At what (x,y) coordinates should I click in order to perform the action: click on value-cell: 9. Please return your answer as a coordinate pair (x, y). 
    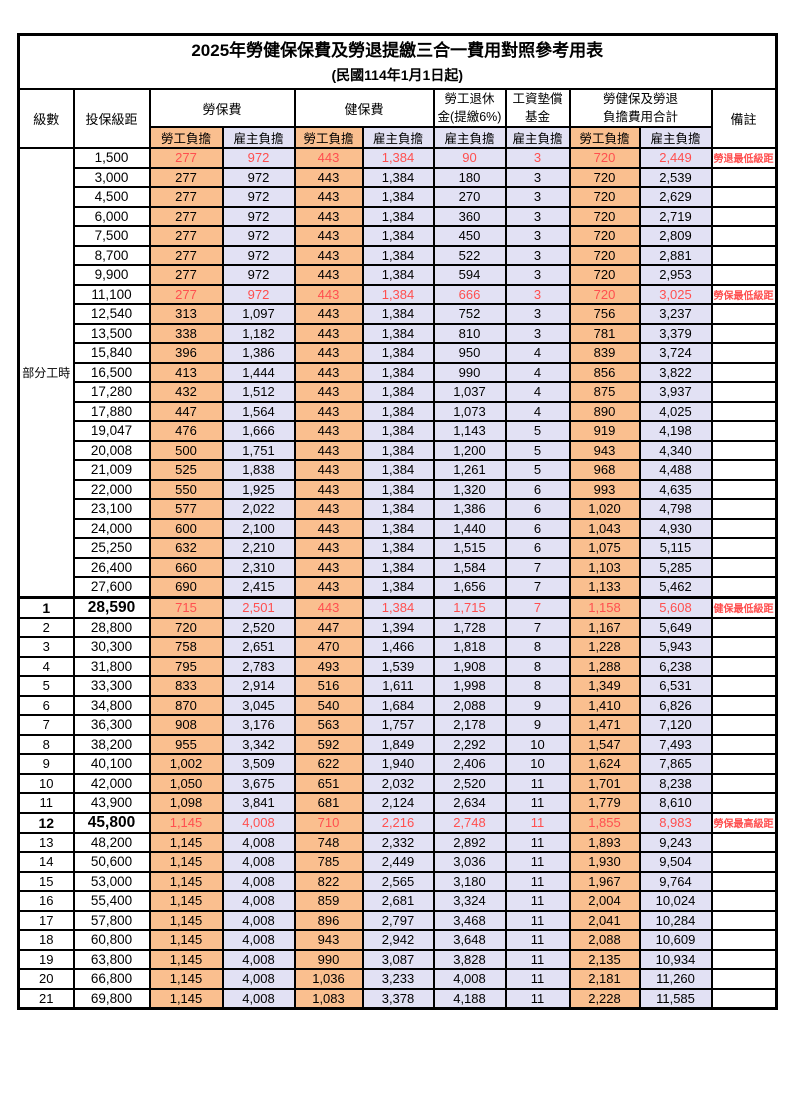
    Looking at the image, I should click on (537, 725).